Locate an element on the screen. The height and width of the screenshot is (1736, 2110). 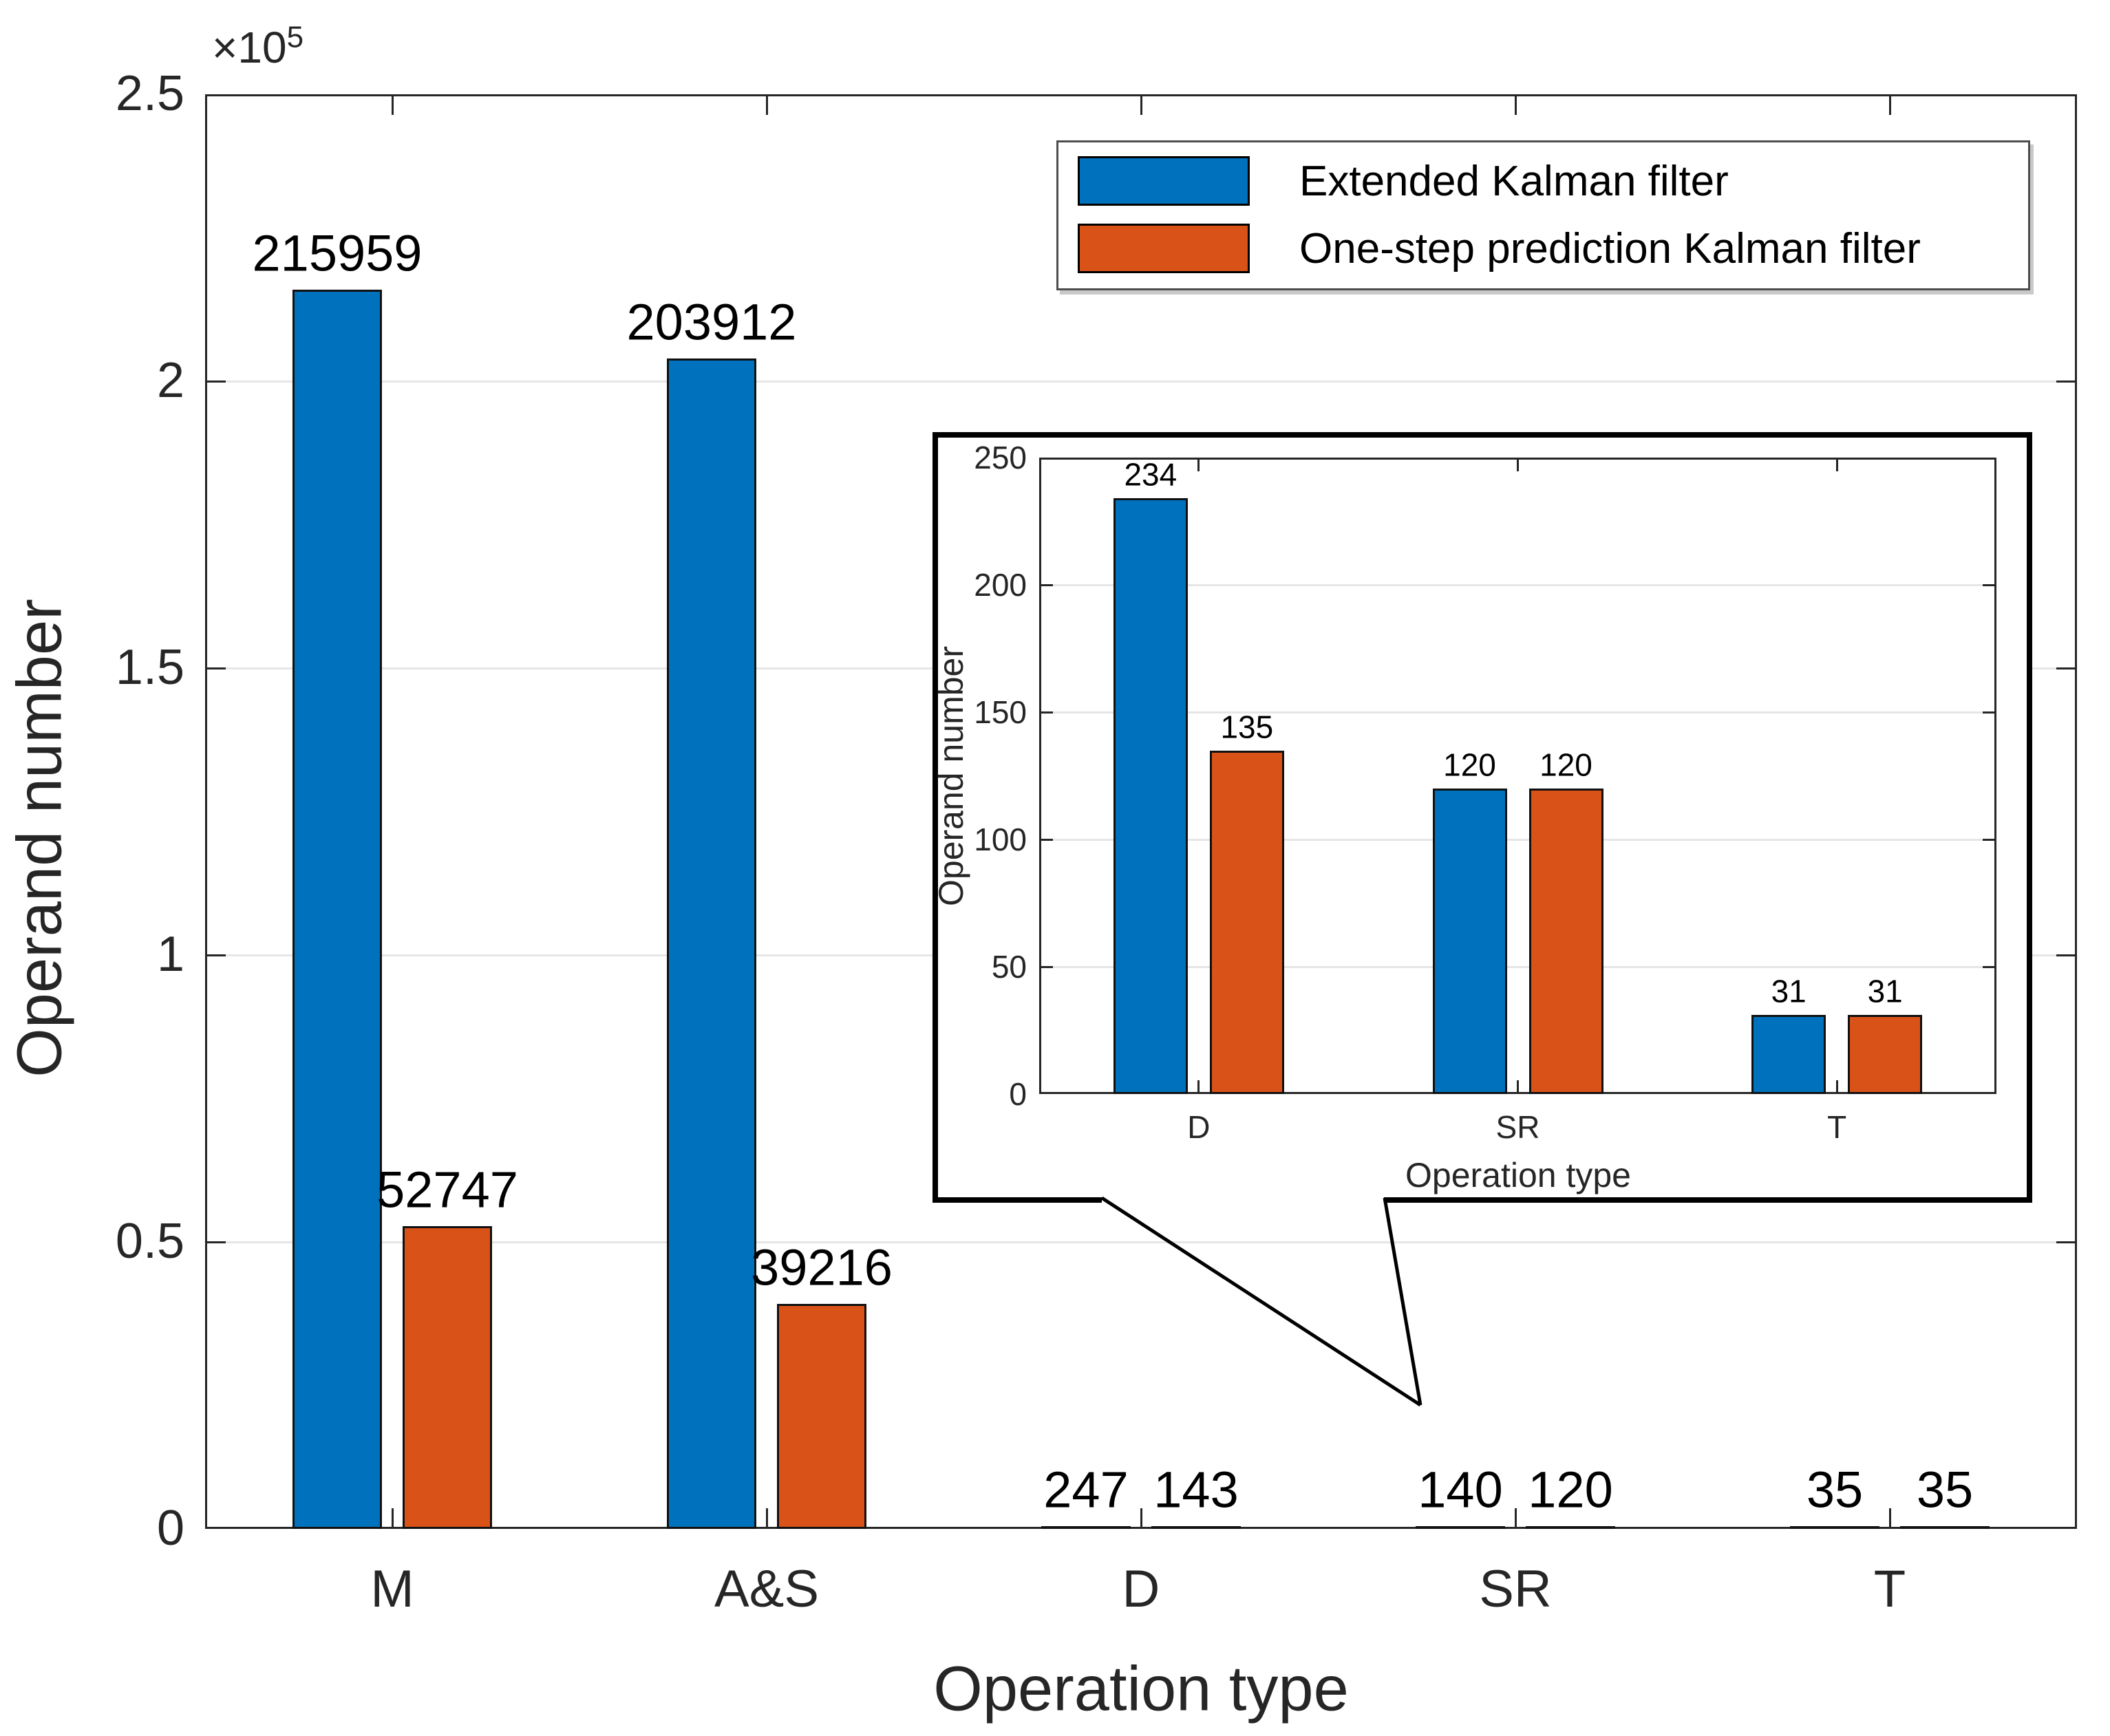
bar-inset-t-series1 is located at coordinates (1788, 1054).